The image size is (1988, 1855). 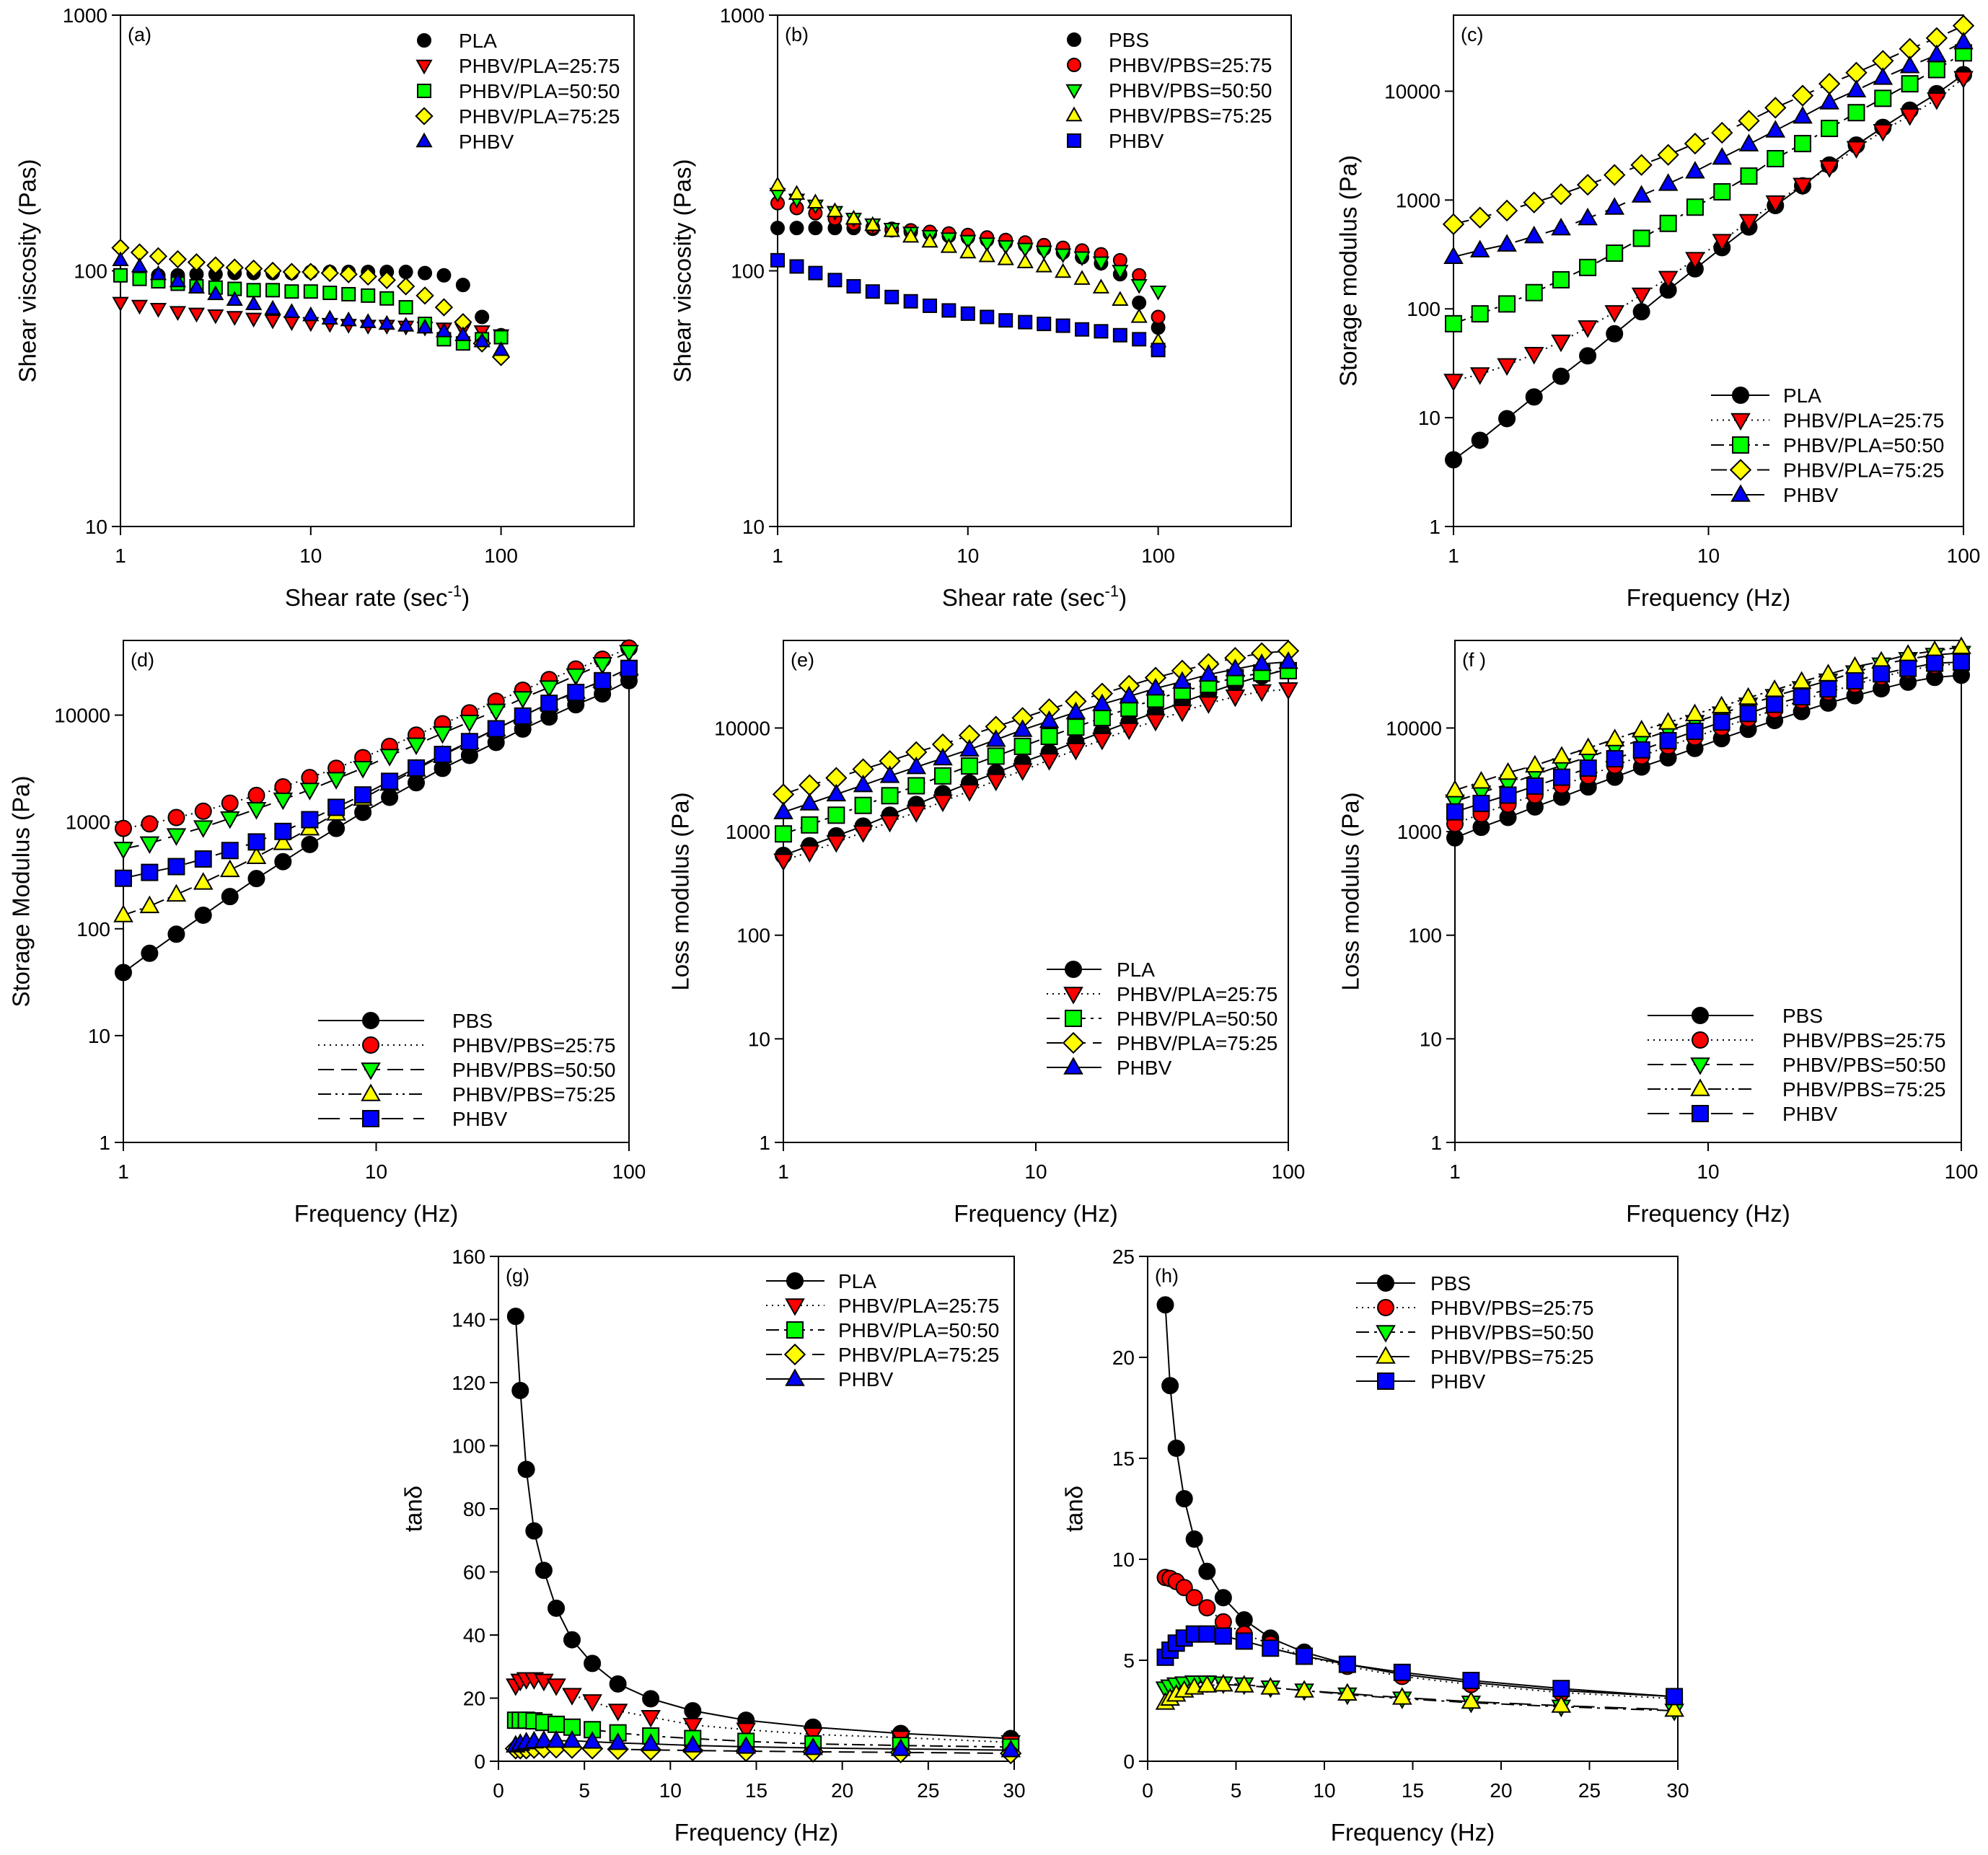 What do you see at coordinates (468, 1383) in the screenshot?
I see `y-tick-label: 120` at bounding box center [468, 1383].